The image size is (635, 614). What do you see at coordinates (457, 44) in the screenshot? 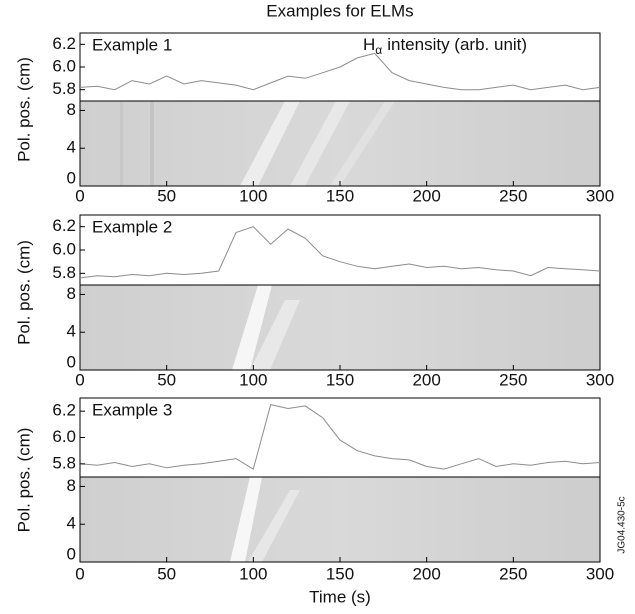
I see `annotation-text: intensity (arb. unit)` at bounding box center [457, 44].